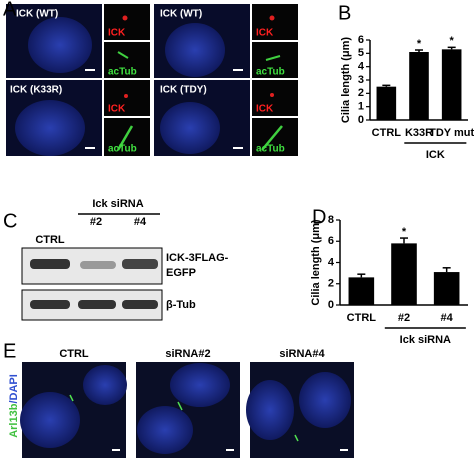 The height and width of the screenshot is (462, 474). I want to click on image-title: siRNA#2, so click(187, 354).